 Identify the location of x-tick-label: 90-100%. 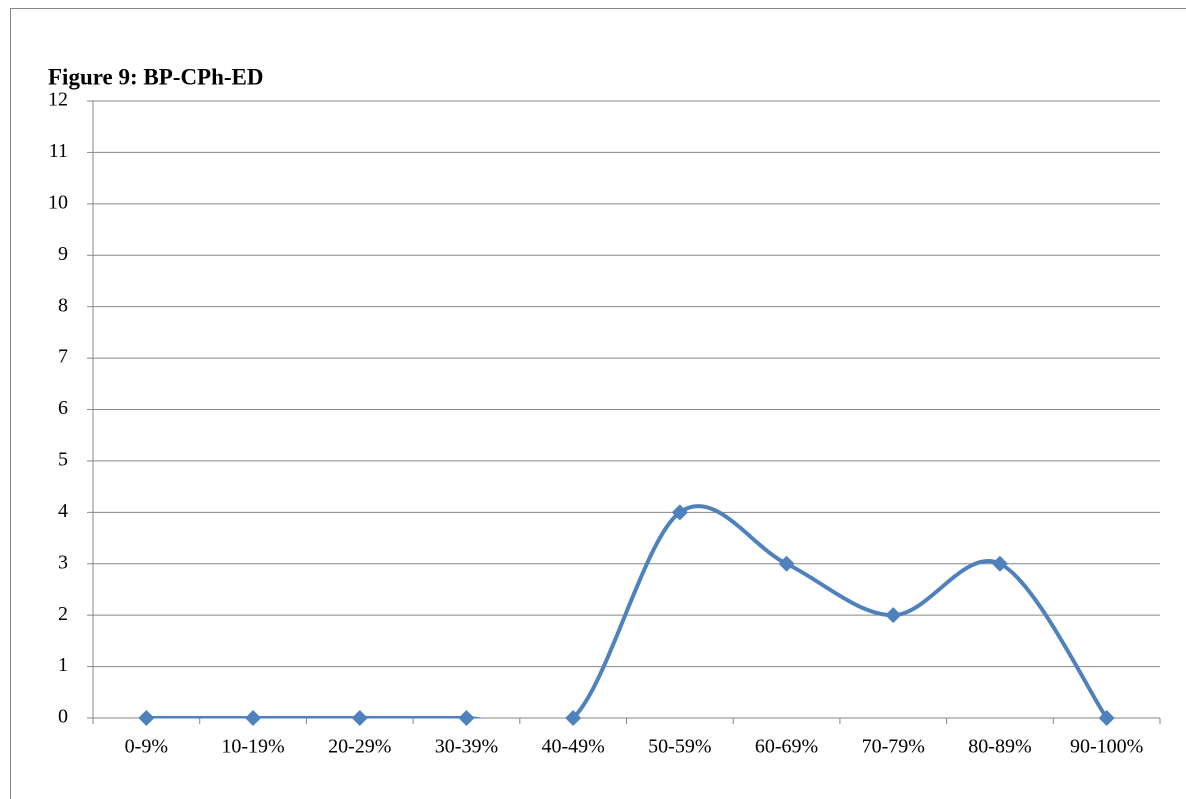
(1106, 747).